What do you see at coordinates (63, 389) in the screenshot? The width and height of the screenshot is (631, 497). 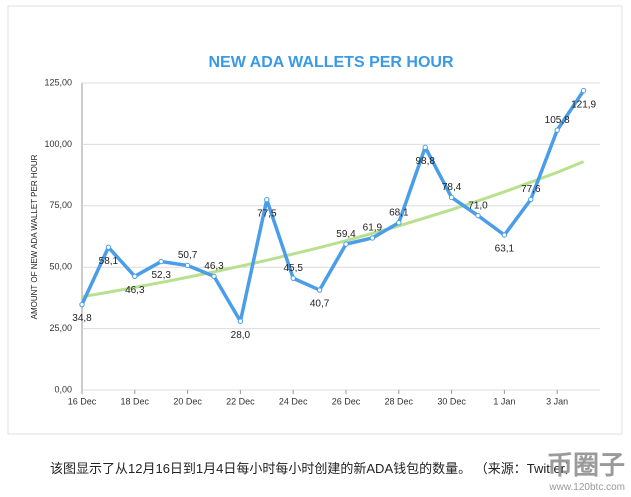 I see `y-tick-label: 0,00` at bounding box center [63, 389].